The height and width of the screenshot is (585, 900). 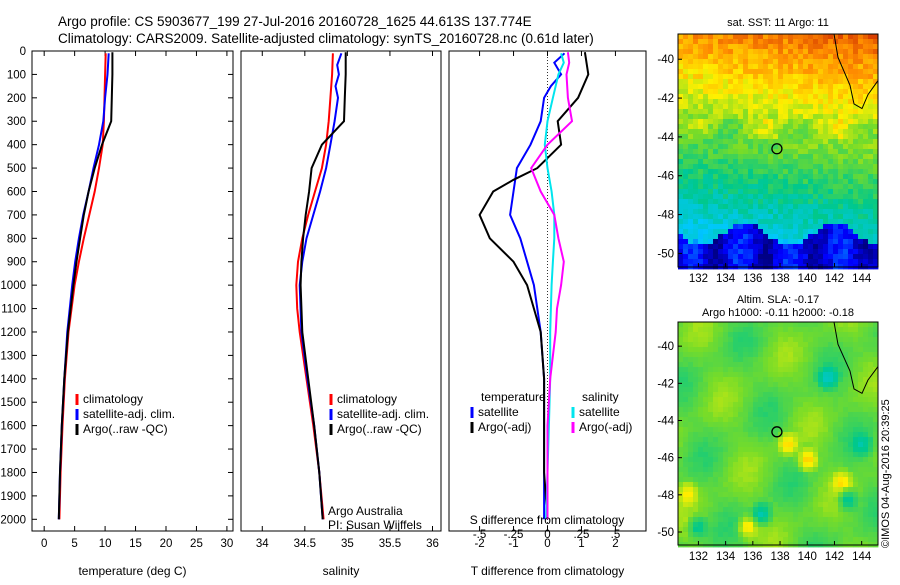 I want to click on y-tick-label: 1300, so click(x=13, y=356).